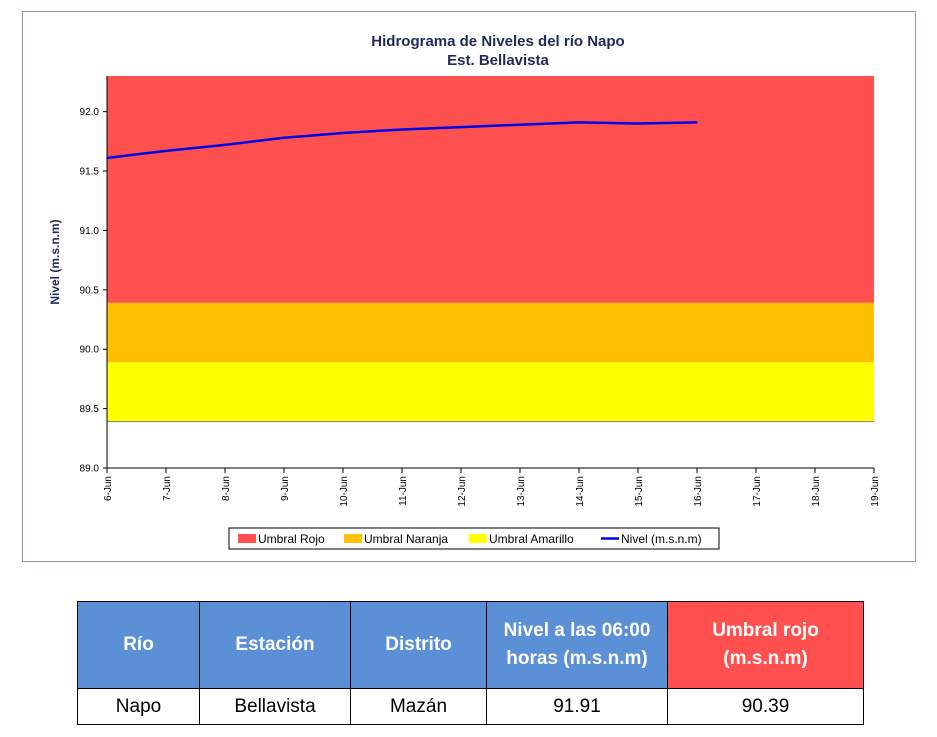 The height and width of the screenshot is (737, 937). Describe the element at coordinates (285, 488) in the screenshot. I see `x-tick-label: 9-Jun` at that location.